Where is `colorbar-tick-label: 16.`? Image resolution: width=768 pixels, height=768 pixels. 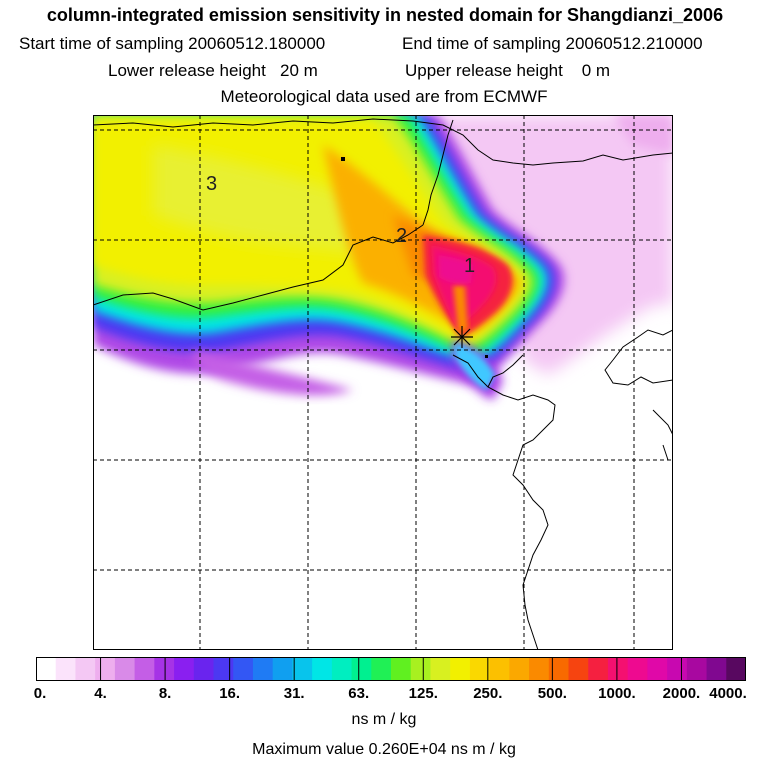
colorbar-tick-label: 16. is located at coordinates (230, 693).